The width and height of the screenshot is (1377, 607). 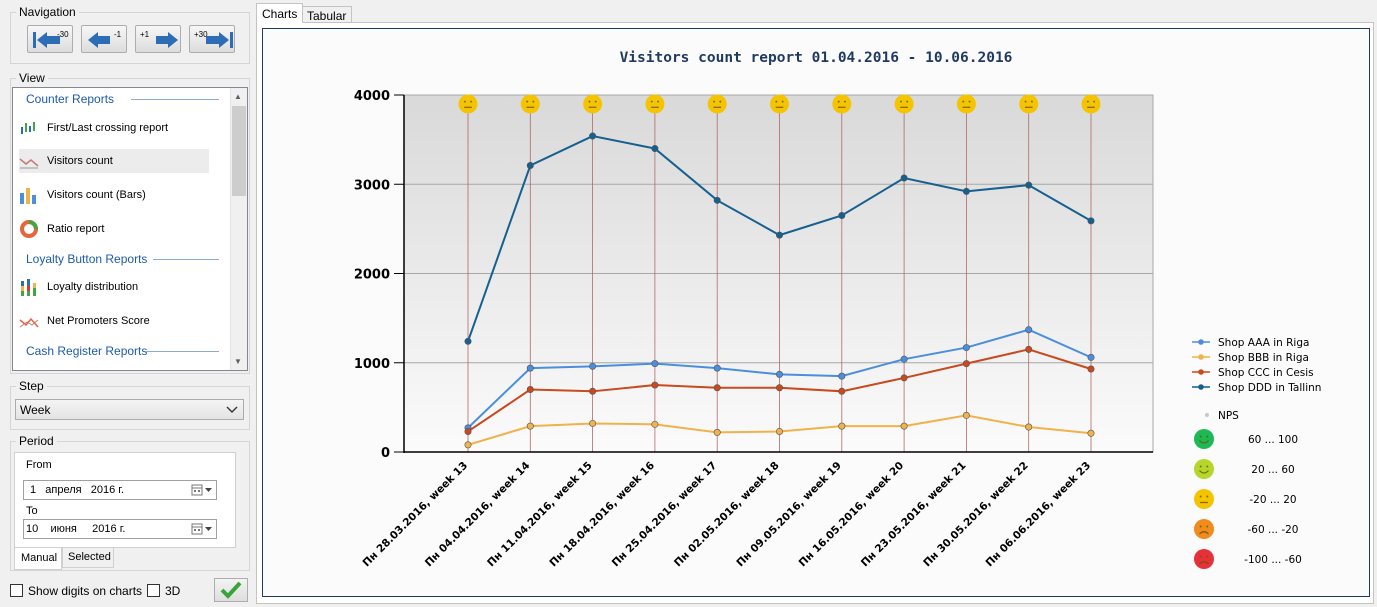 What do you see at coordinates (1272, 500) in the screenshot?
I see `nps-range-label: -20 ... 20` at bounding box center [1272, 500].